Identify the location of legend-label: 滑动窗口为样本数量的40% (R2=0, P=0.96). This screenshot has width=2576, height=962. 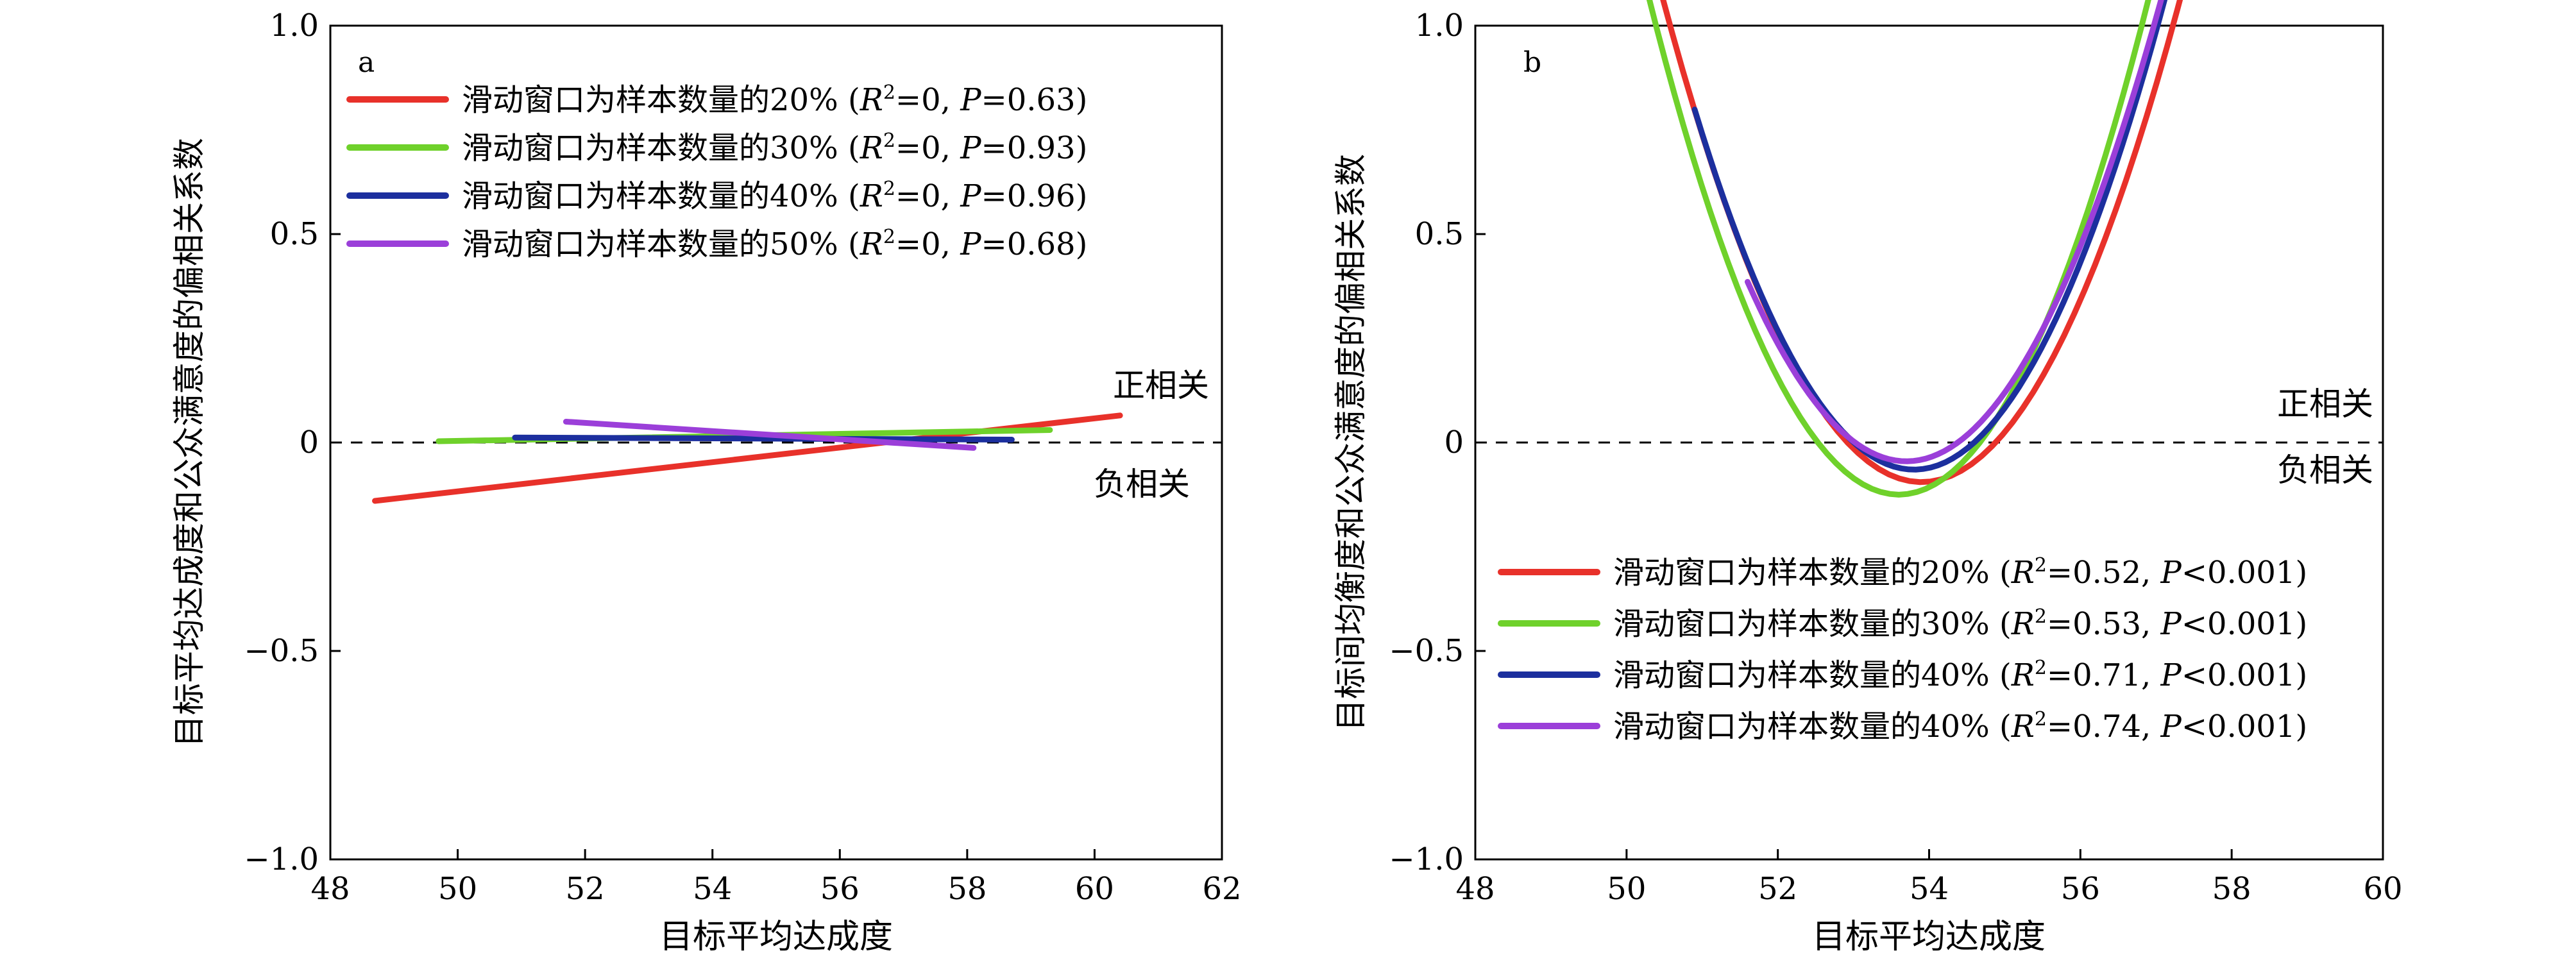
(774, 196).